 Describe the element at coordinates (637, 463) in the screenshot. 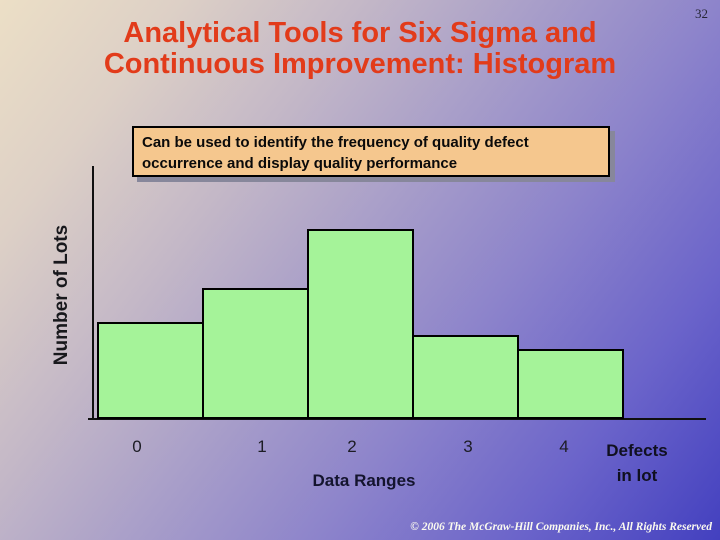

I see `x-axis-series-label: Defects in lot` at that location.